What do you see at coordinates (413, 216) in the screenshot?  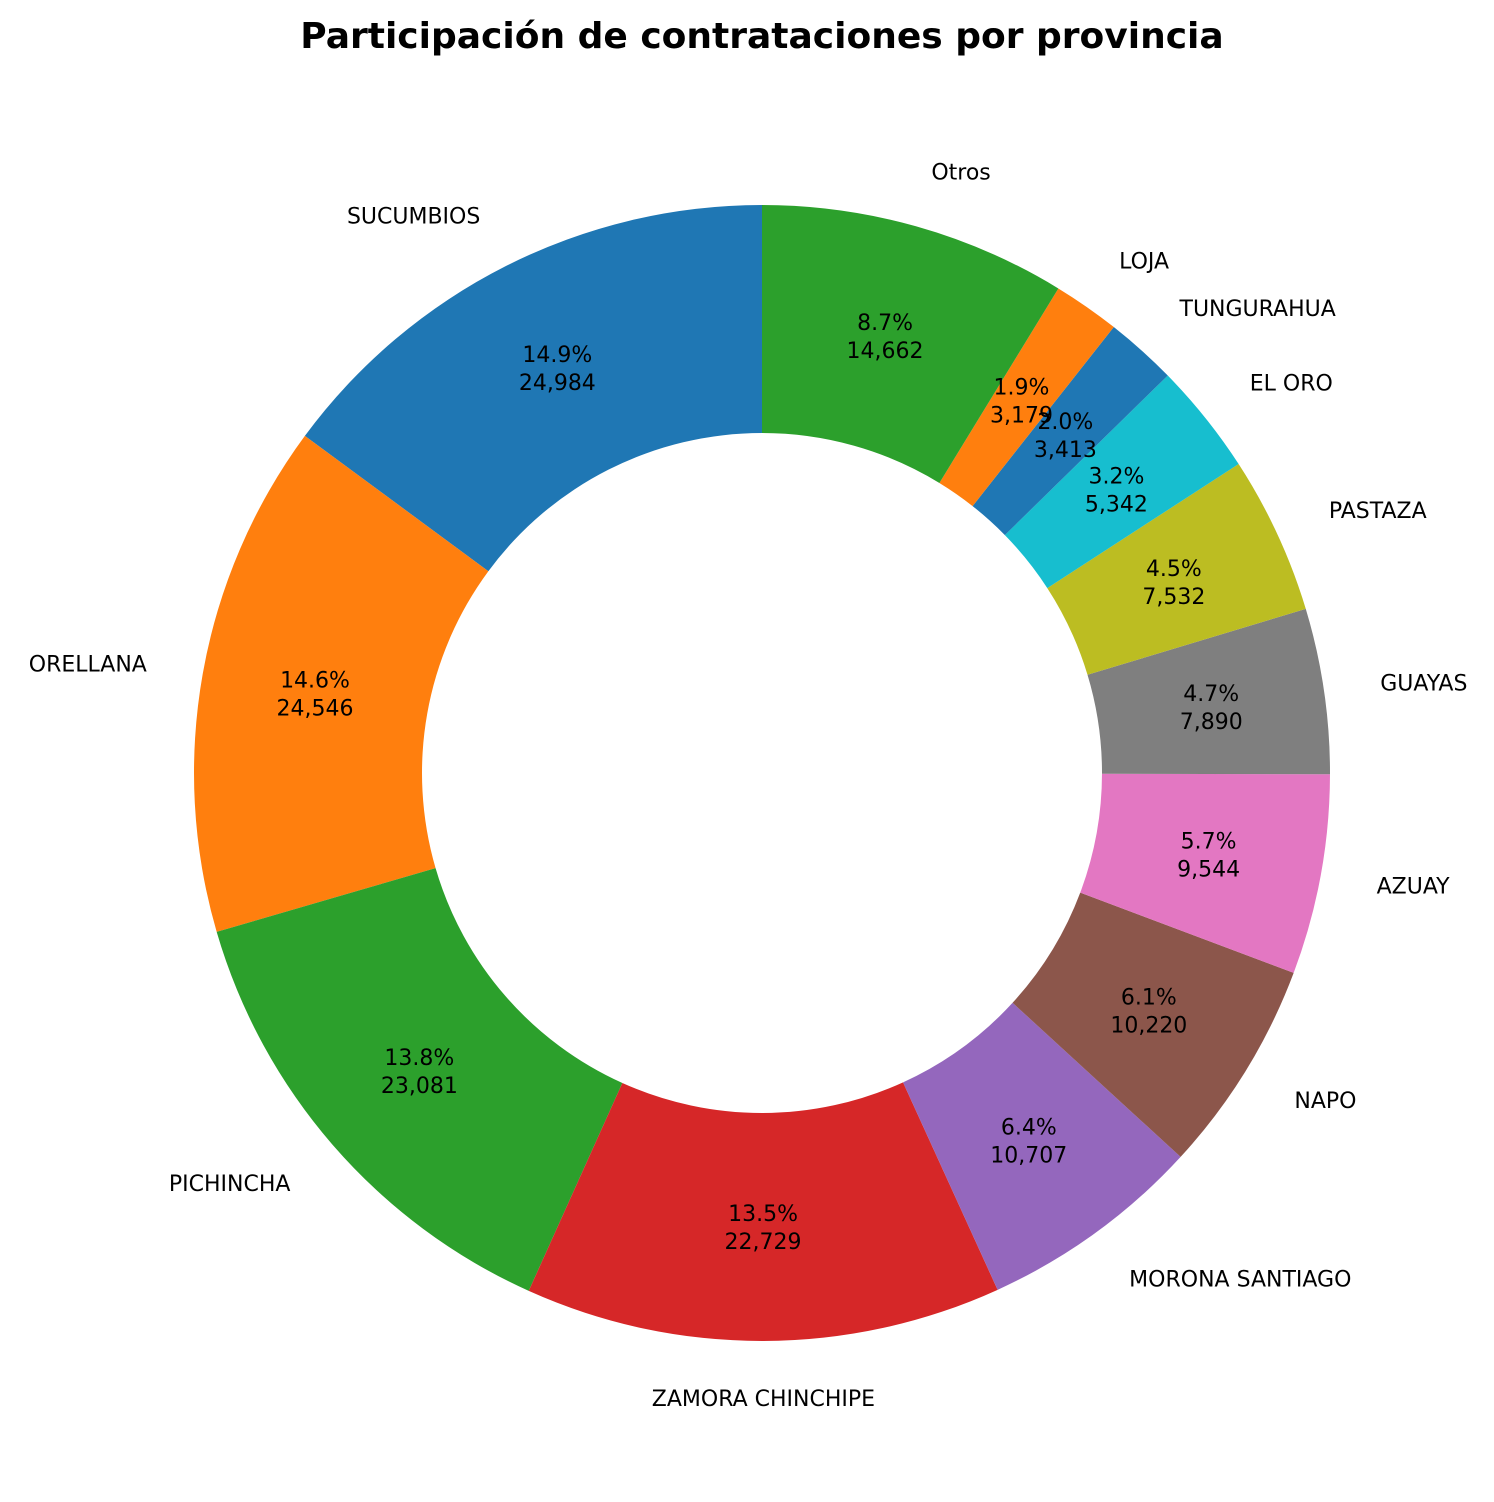 I see `slice-label: SUCUMBIOS` at bounding box center [413, 216].